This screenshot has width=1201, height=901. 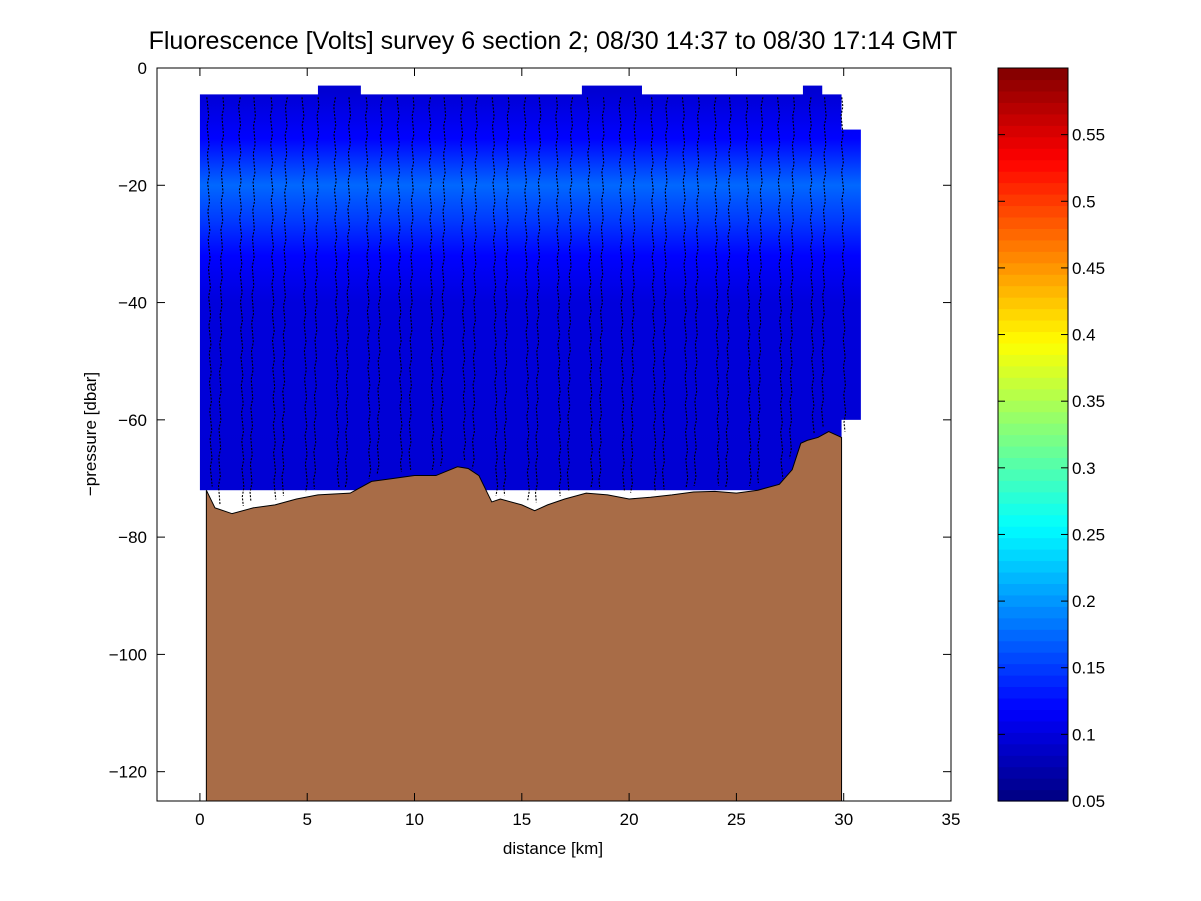 I want to click on x-tick-label: 15, so click(x=521, y=819).